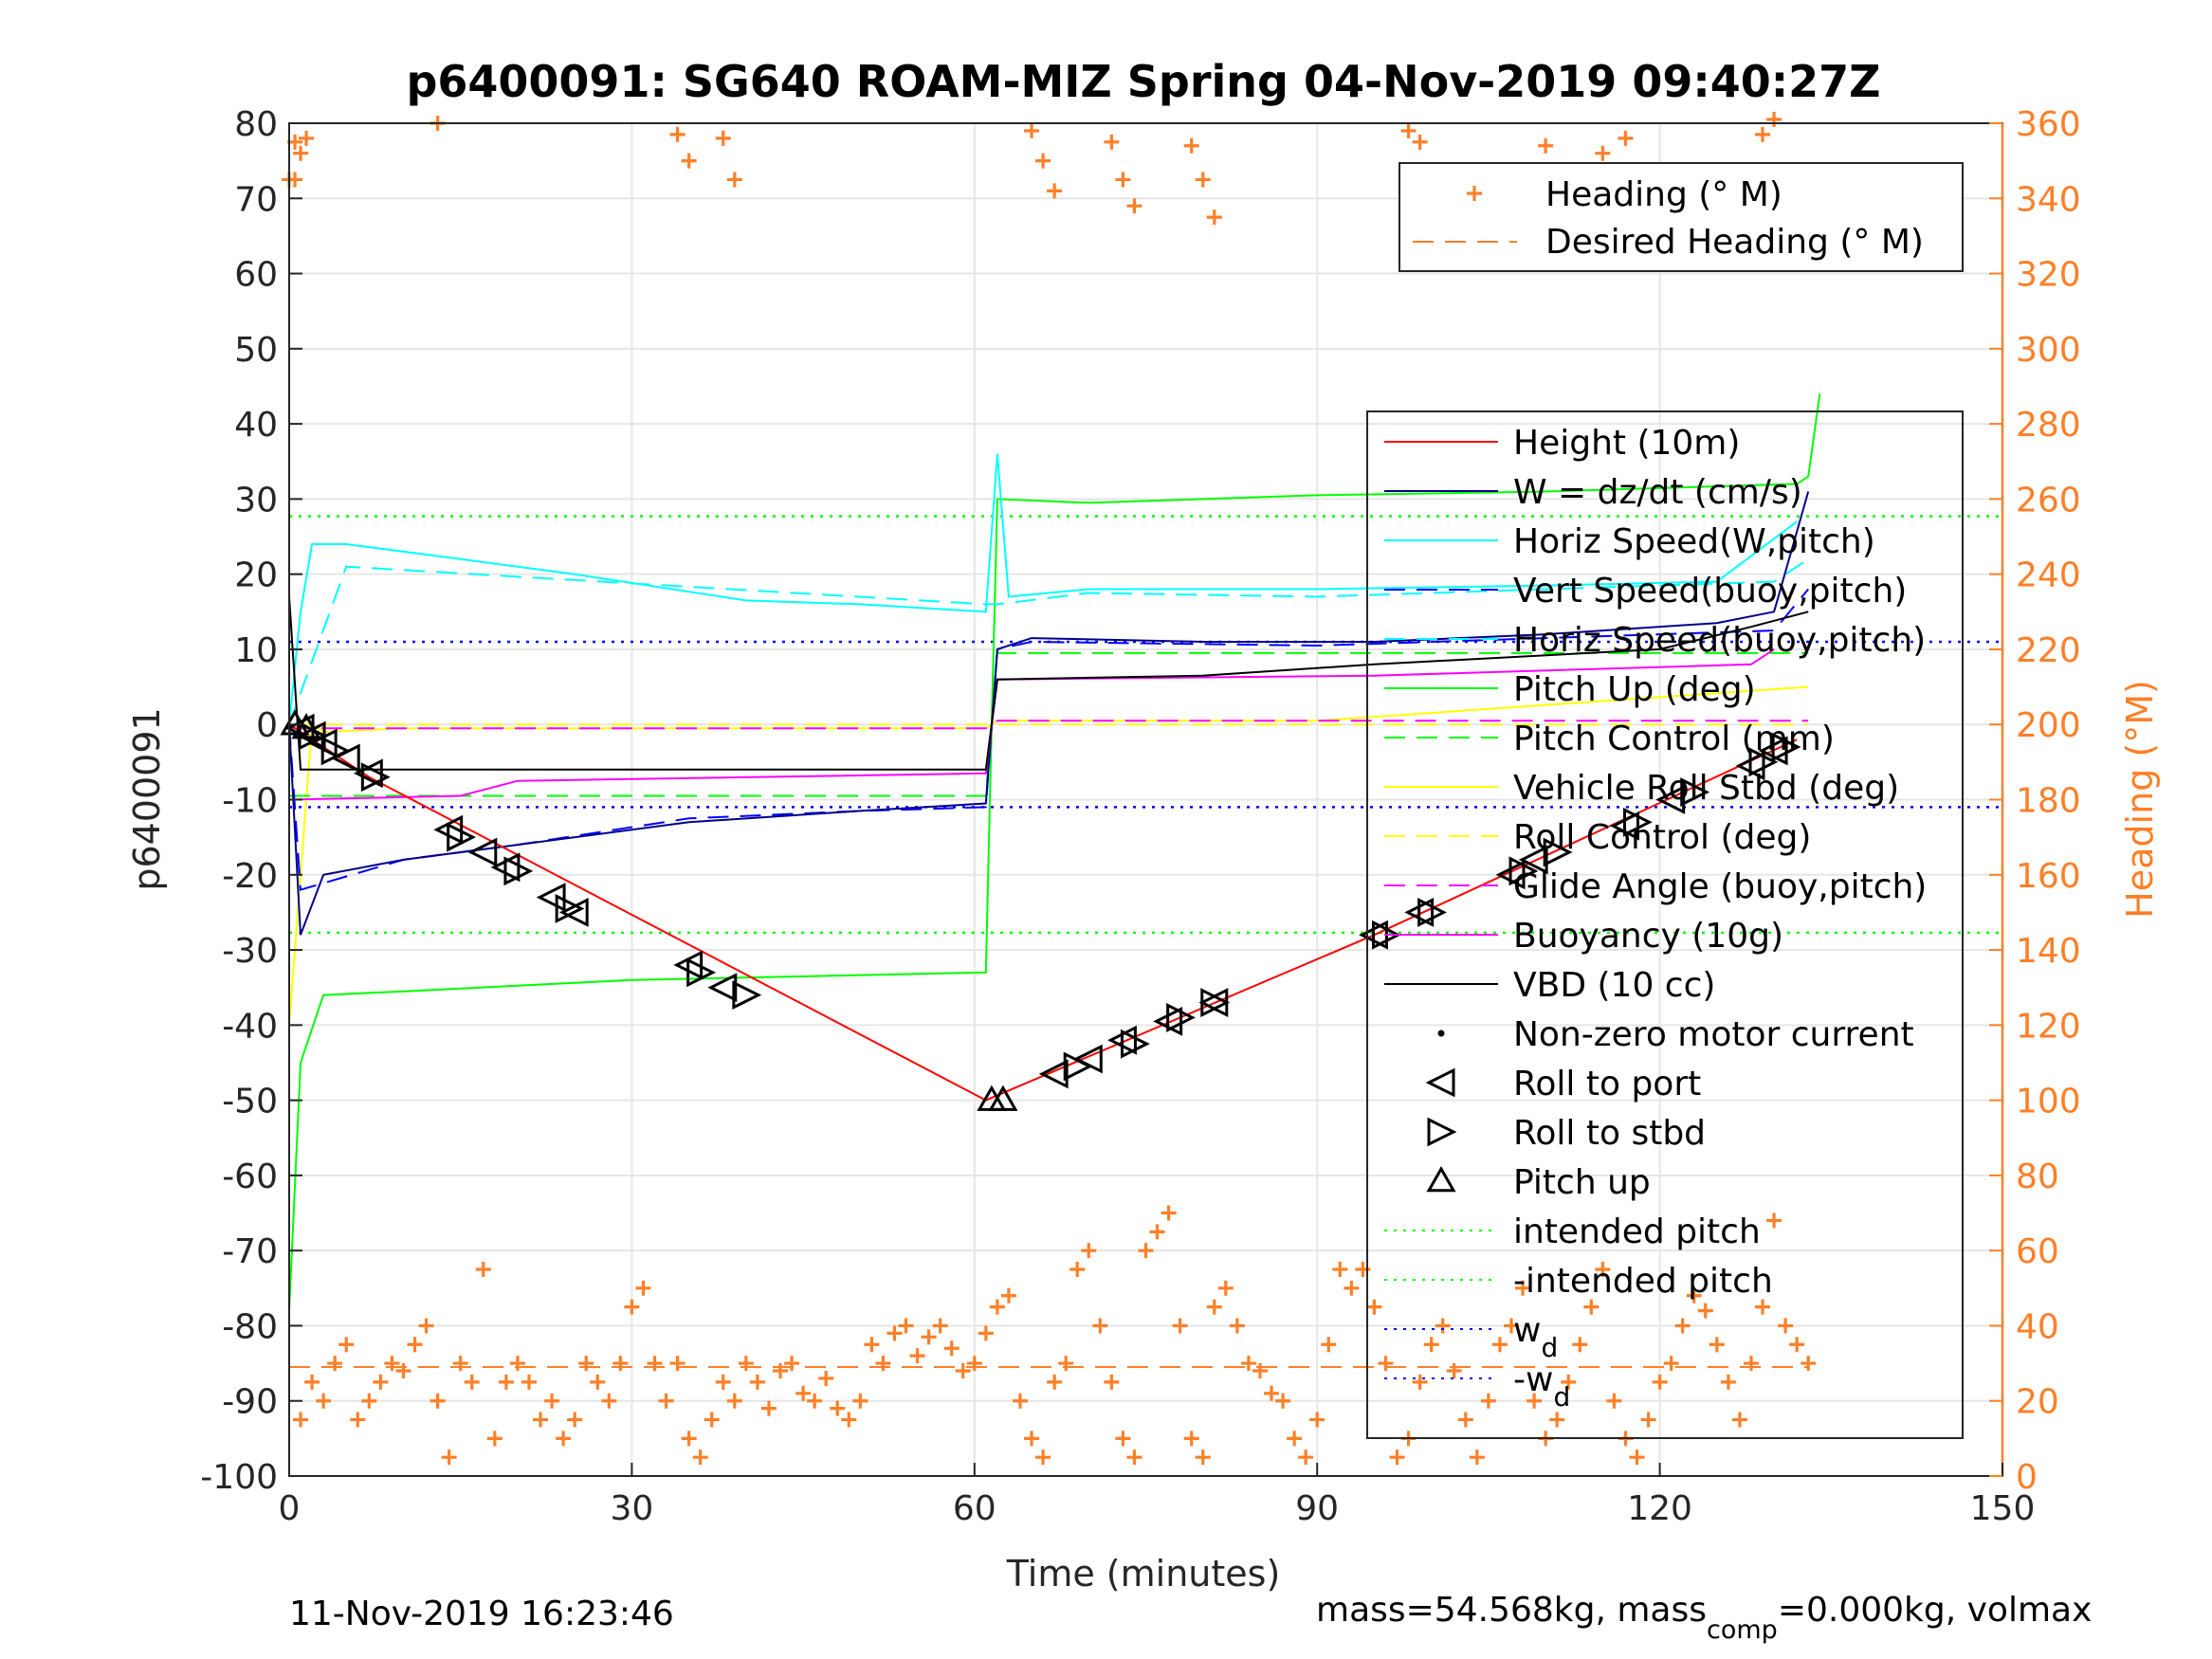  Describe the element at coordinates (1048, 641) in the screenshot. I see `series-horiz-speed-buoy-pitch` at that location.